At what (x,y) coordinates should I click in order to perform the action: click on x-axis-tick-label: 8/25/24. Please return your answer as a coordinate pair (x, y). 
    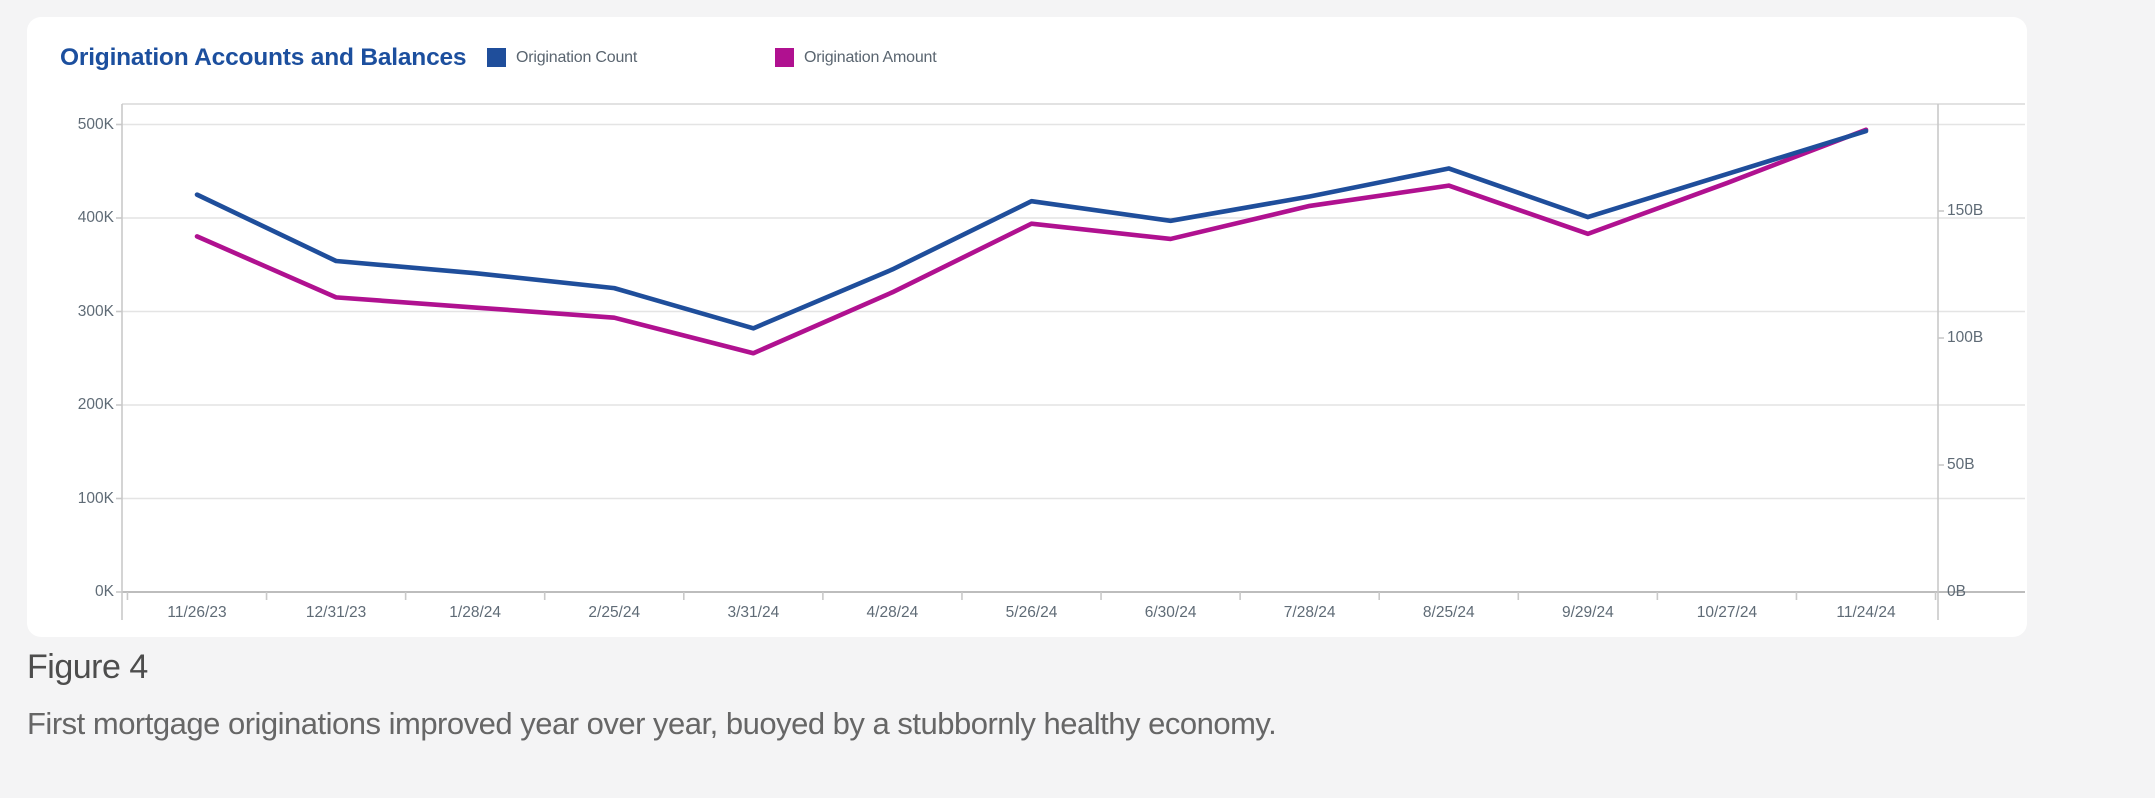
    Looking at the image, I should click on (1448, 612).